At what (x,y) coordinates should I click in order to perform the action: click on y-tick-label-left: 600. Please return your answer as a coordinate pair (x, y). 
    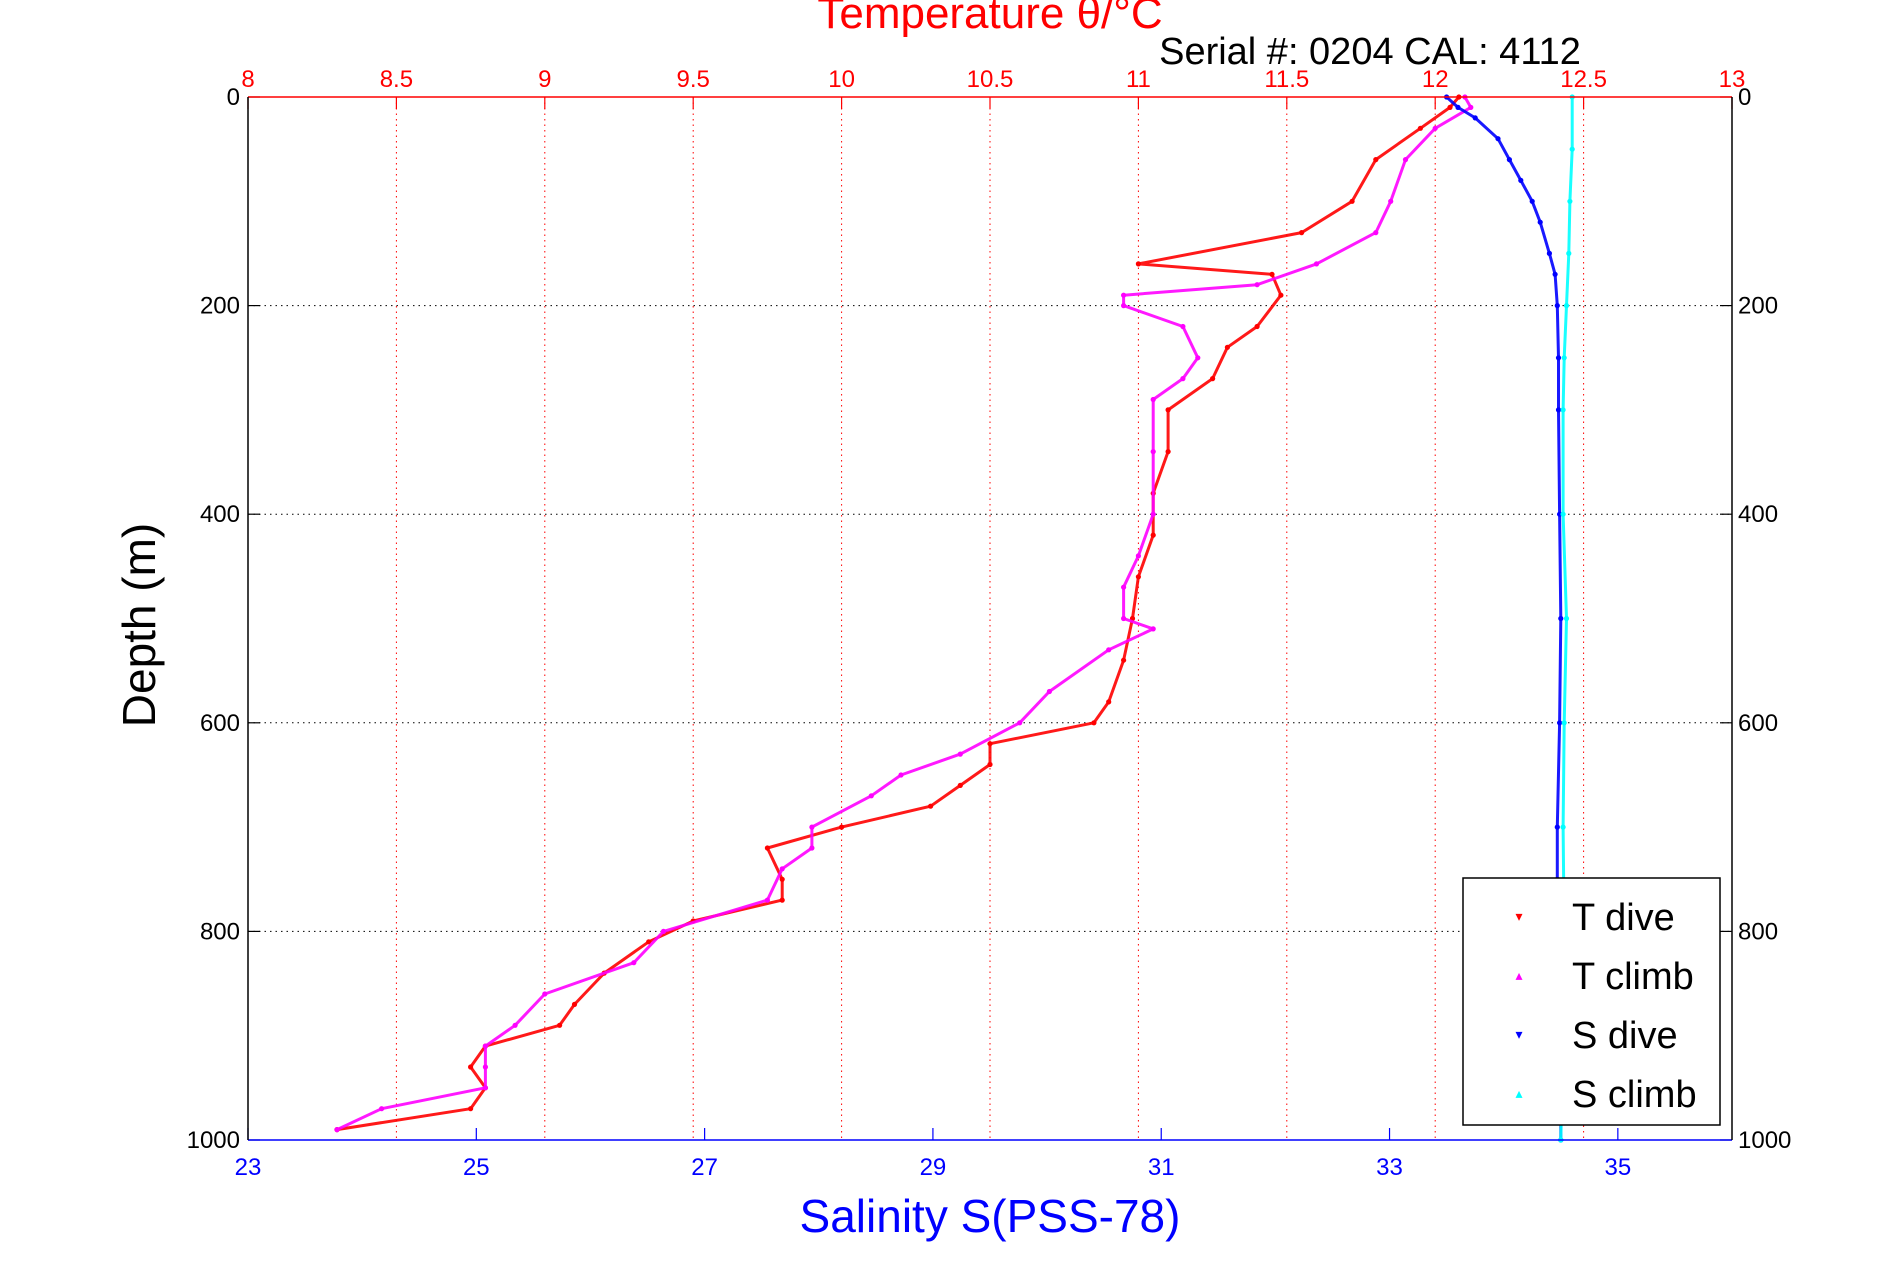
    Looking at the image, I should click on (220, 723).